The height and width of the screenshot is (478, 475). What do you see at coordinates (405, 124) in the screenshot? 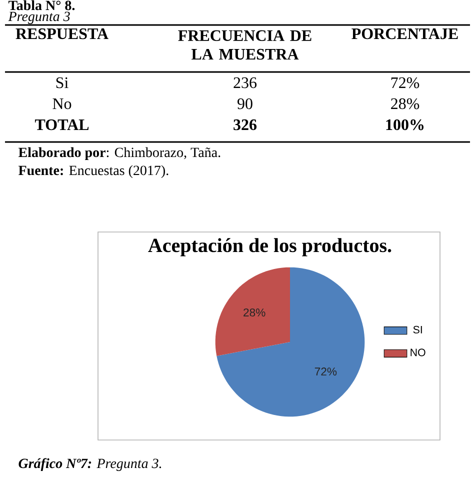
I see `text: 100%` at bounding box center [405, 124].